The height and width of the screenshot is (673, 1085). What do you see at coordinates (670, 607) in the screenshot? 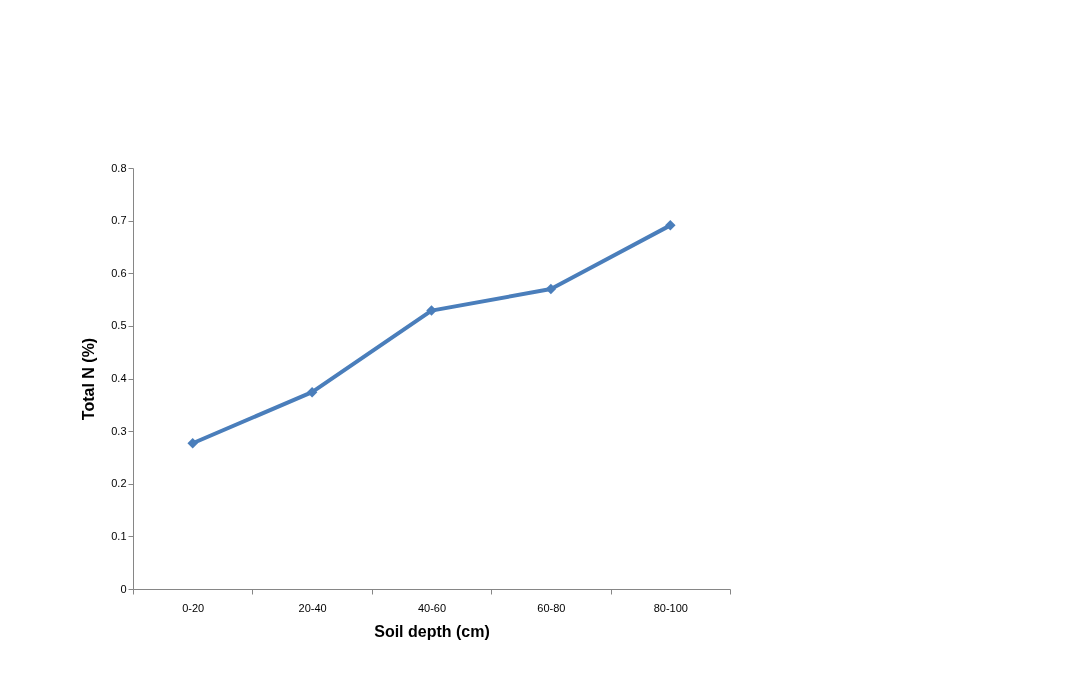
I see `x-tick-label: 80-100` at bounding box center [670, 607].